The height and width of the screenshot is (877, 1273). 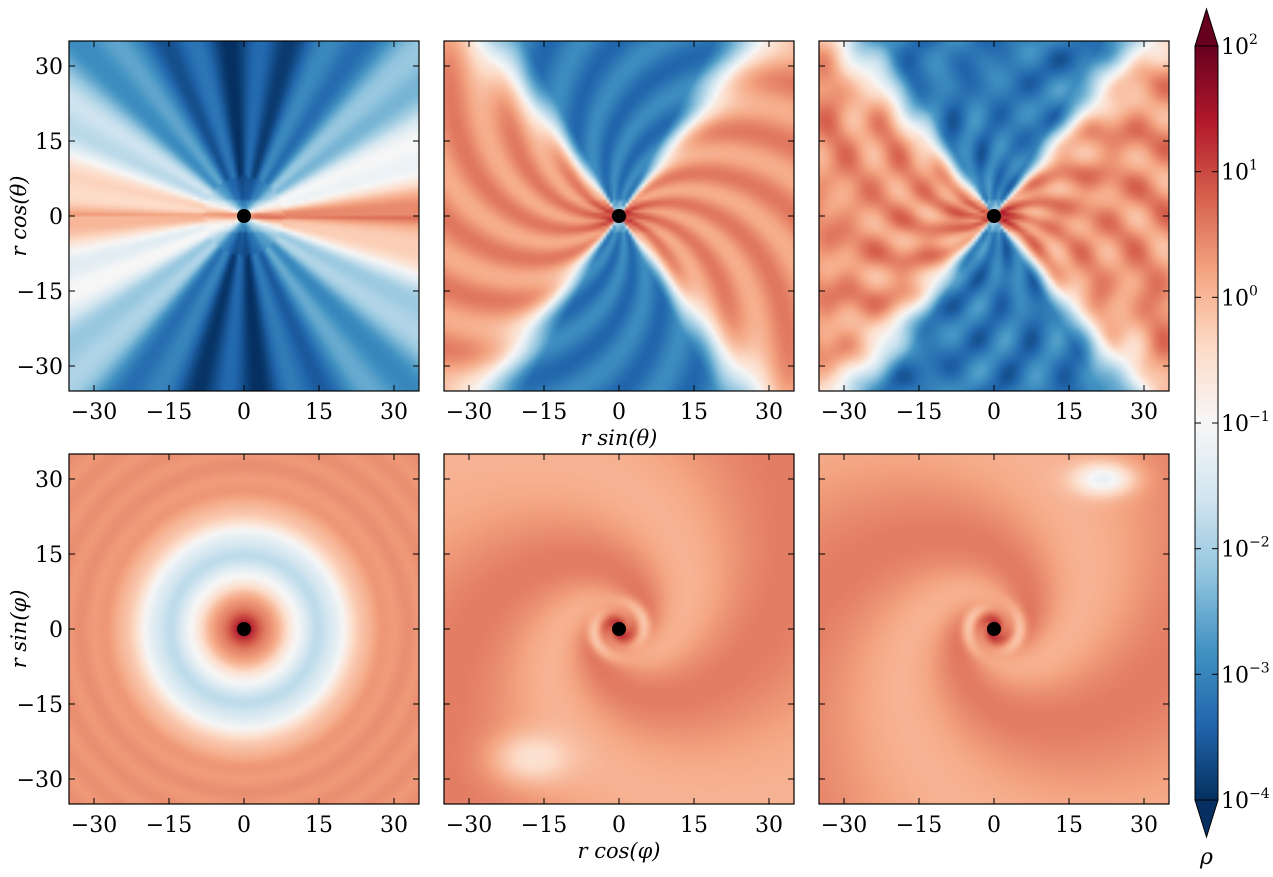 What do you see at coordinates (19, 629) in the screenshot?
I see `y-axis-label: r sin(φ)` at bounding box center [19, 629].